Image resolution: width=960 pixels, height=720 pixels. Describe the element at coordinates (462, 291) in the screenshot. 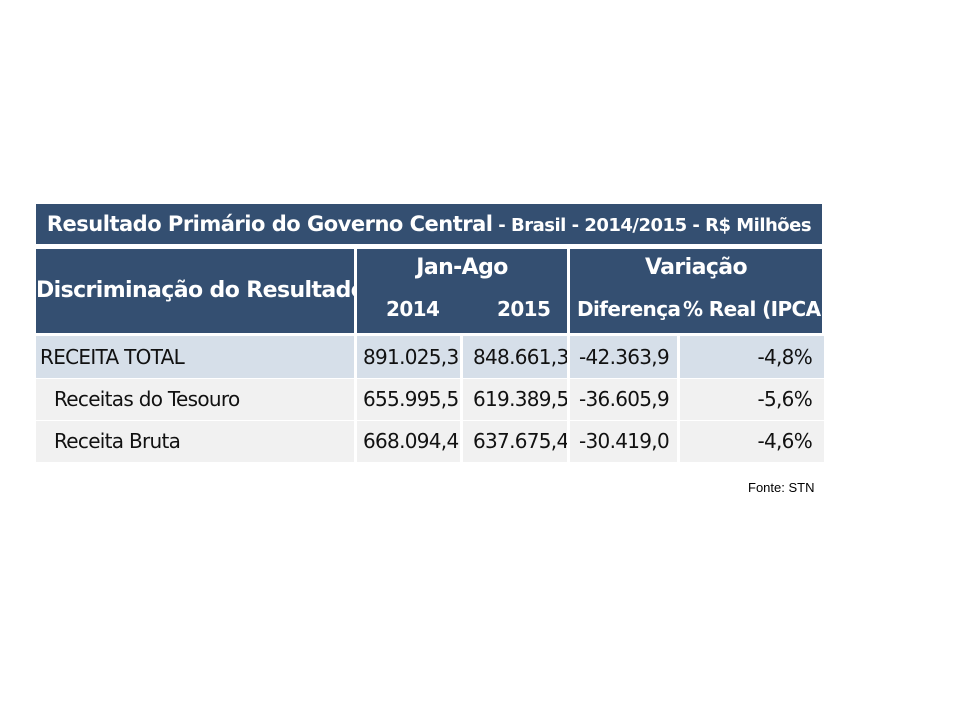

I see `header-jan-ago-group: Jan-Ago 2014 2015` at that location.